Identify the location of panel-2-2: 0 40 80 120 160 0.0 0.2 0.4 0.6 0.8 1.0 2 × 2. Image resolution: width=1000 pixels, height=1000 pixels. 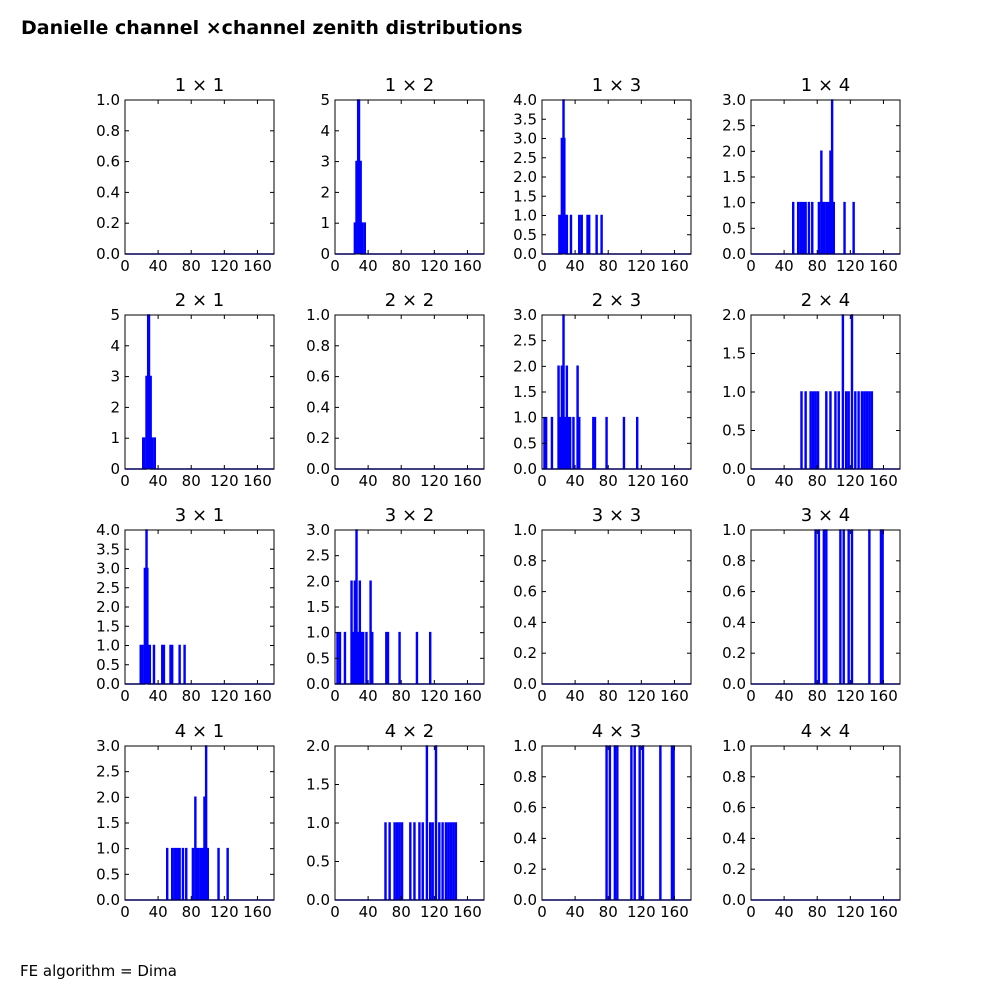
(395, 390).